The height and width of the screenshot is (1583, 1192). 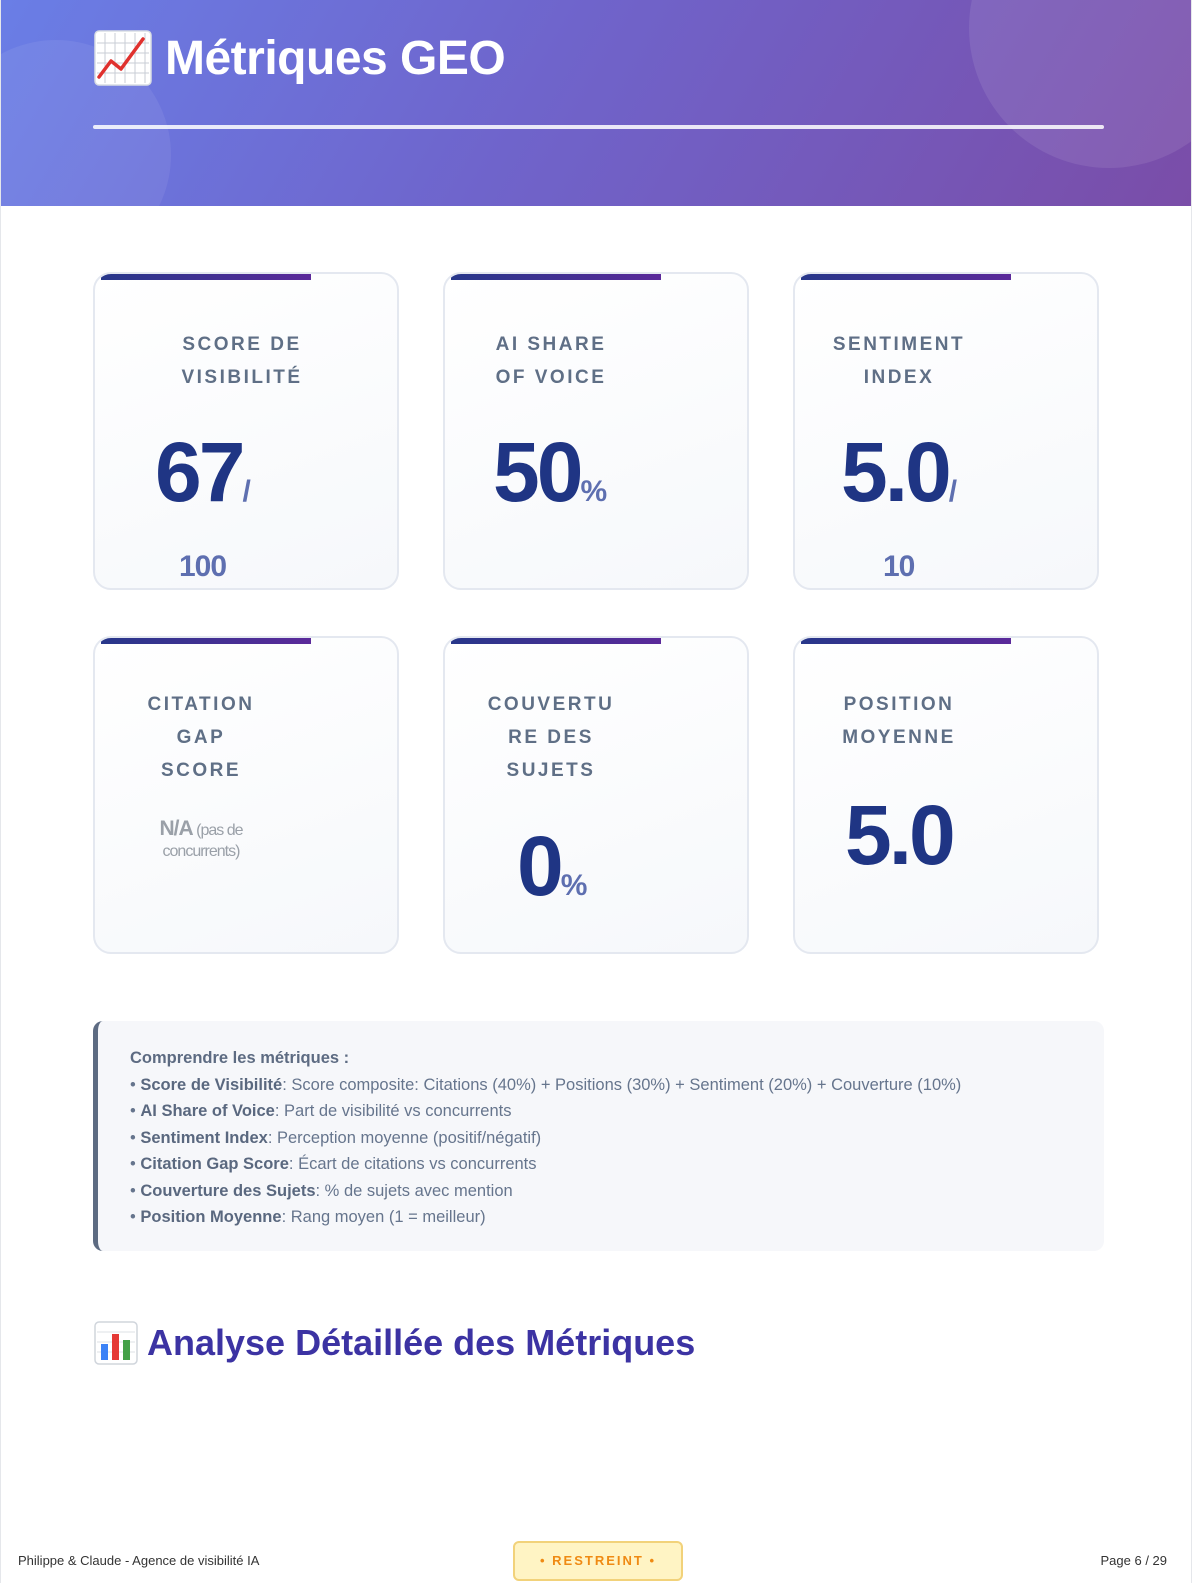 I want to click on section-title: Analyse Détaillée des Métriques, so click(x=394, y=1343).